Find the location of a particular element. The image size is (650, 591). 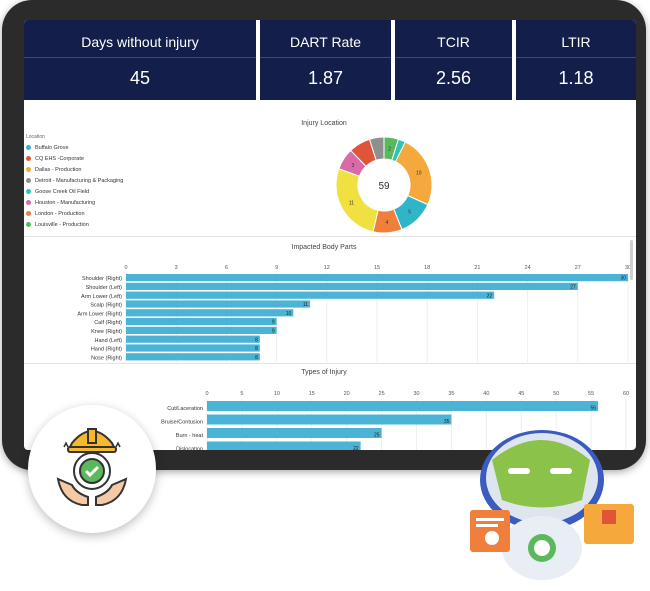

safety-badge is located at coordinates (92, 469).